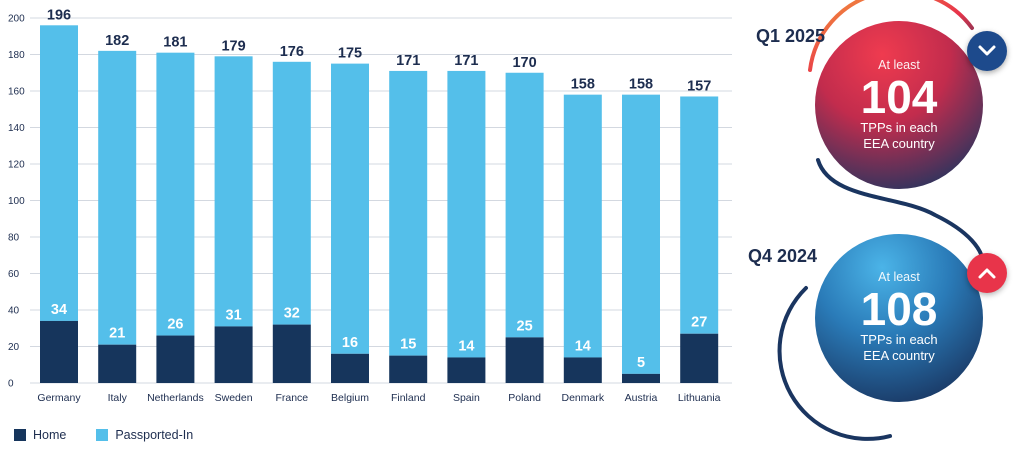 This screenshot has width=1024, height=449. Describe the element at coordinates (699, 398) in the screenshot. I see `x-category-label: Lithuania` at that location.